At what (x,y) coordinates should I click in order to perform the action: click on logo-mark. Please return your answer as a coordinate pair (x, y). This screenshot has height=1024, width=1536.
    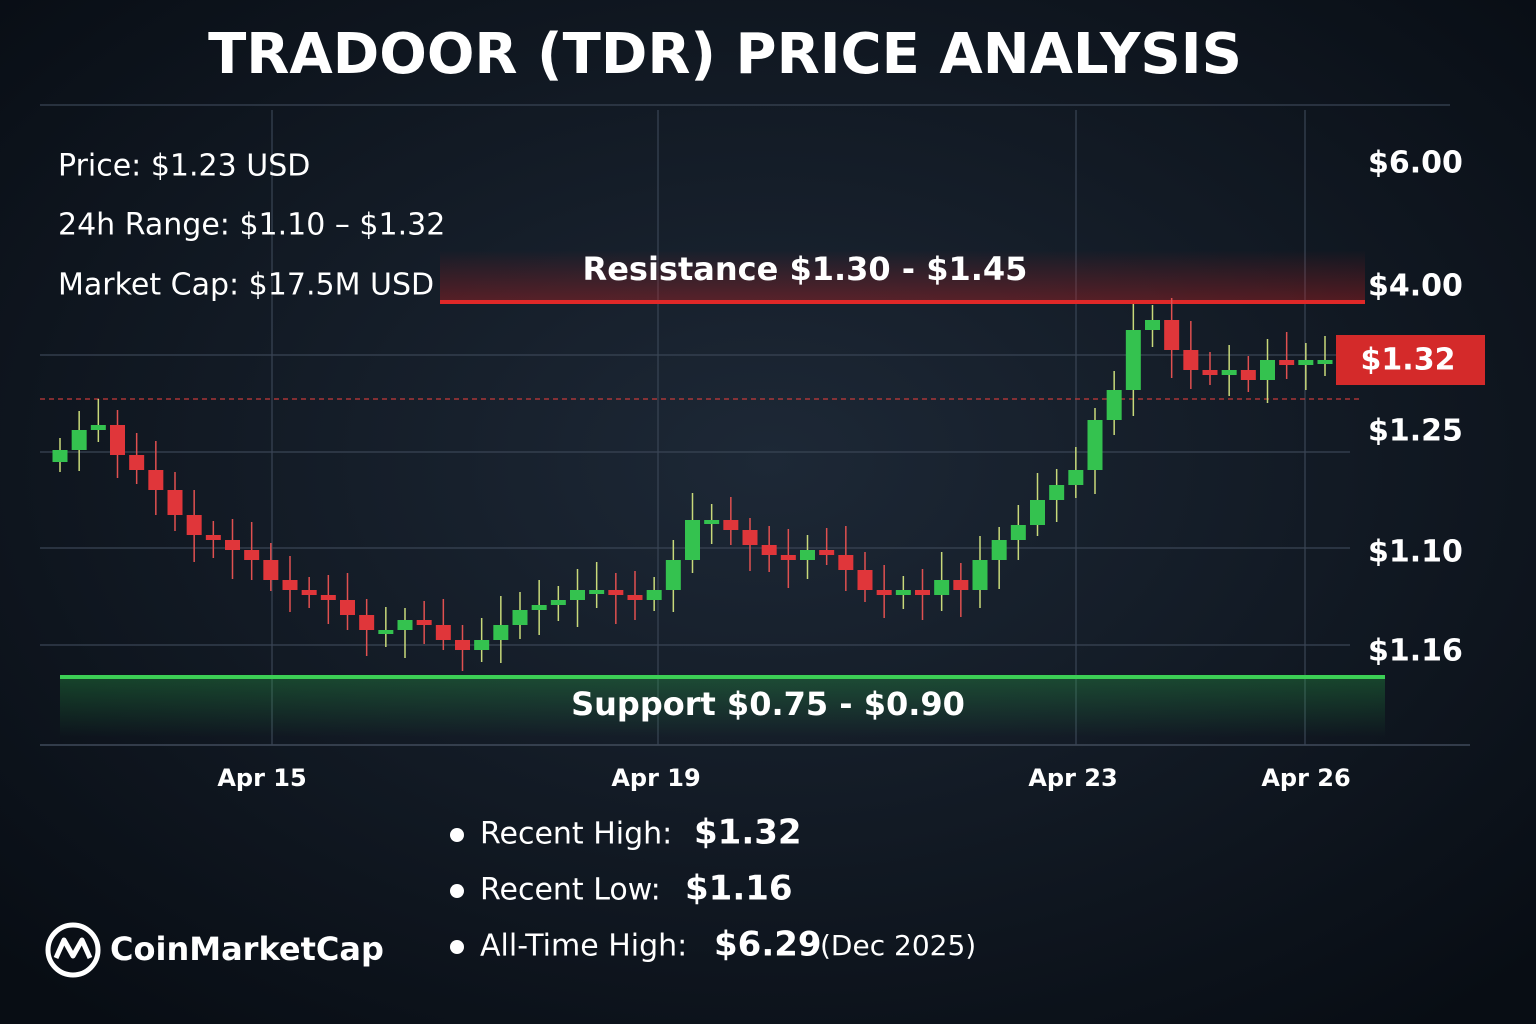
    Looking at the image, I should click on (73, 948).